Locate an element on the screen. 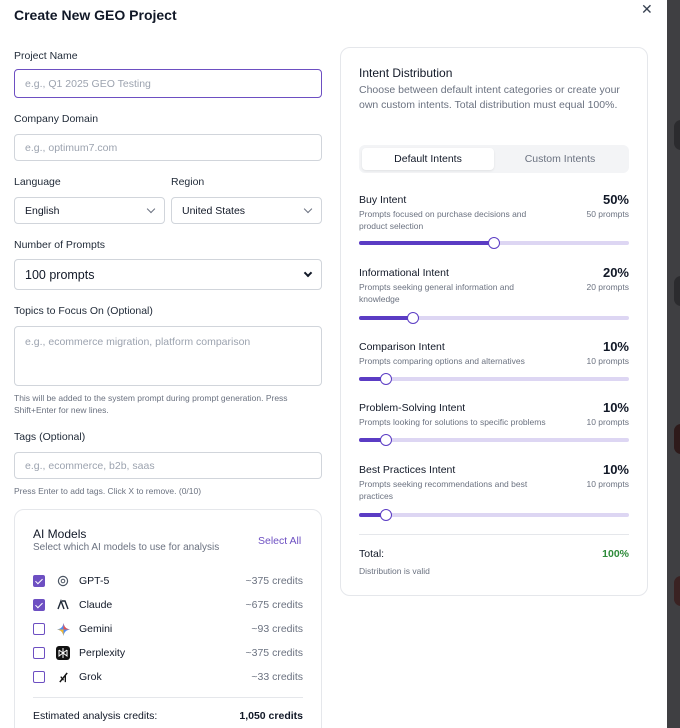  openai-icon is located at coordinates (63, 581).